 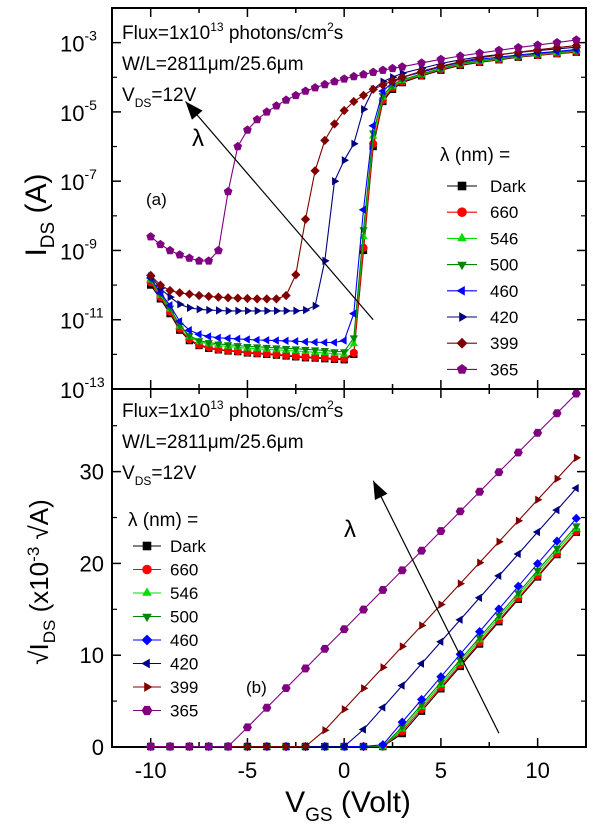 I want to click on y-tick-label: 30, so click(x=92, y=472).